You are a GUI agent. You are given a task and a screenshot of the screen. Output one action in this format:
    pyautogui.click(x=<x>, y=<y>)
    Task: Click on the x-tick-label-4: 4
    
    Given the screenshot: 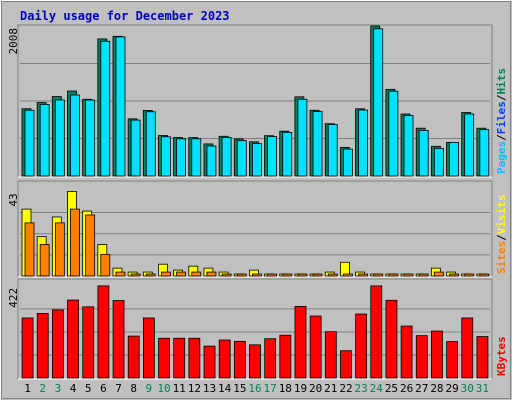 What is the action you would take?
    pyautogui.click(x=73, y=388)
    